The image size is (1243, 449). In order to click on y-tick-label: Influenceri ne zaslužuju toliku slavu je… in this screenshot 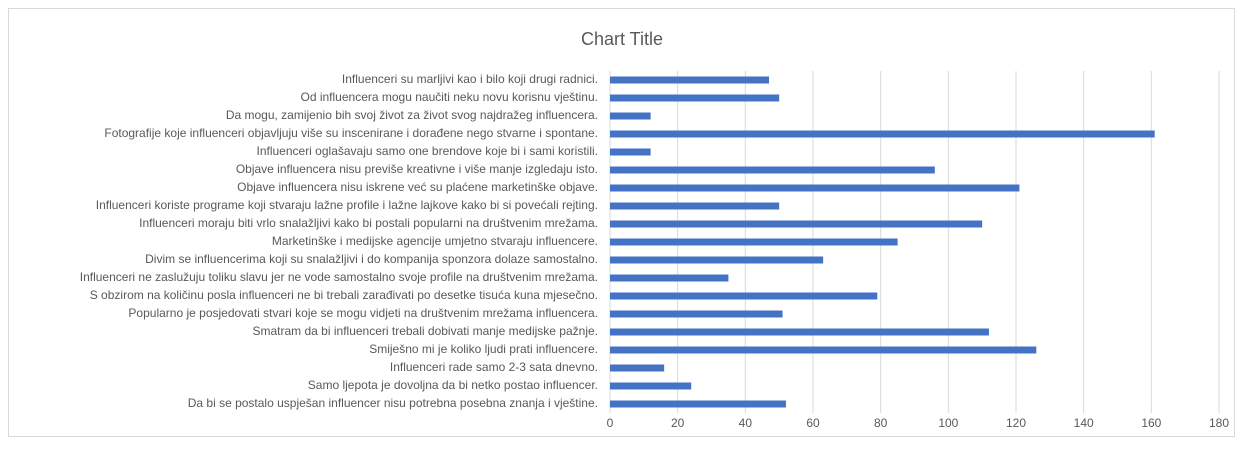, I will do `click(339, 277)`.